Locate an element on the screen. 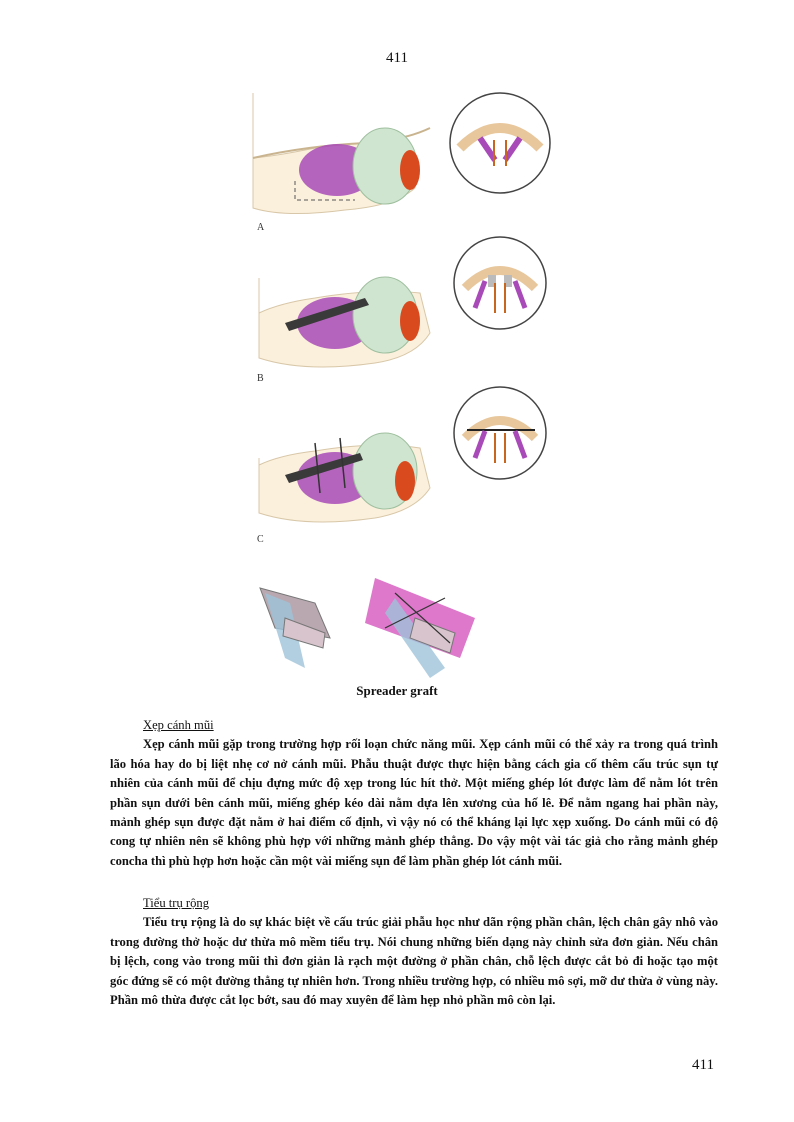 The height and width of the screenshot is (1122, 794). panel-label-b: B is located at coordinates (260, 378).